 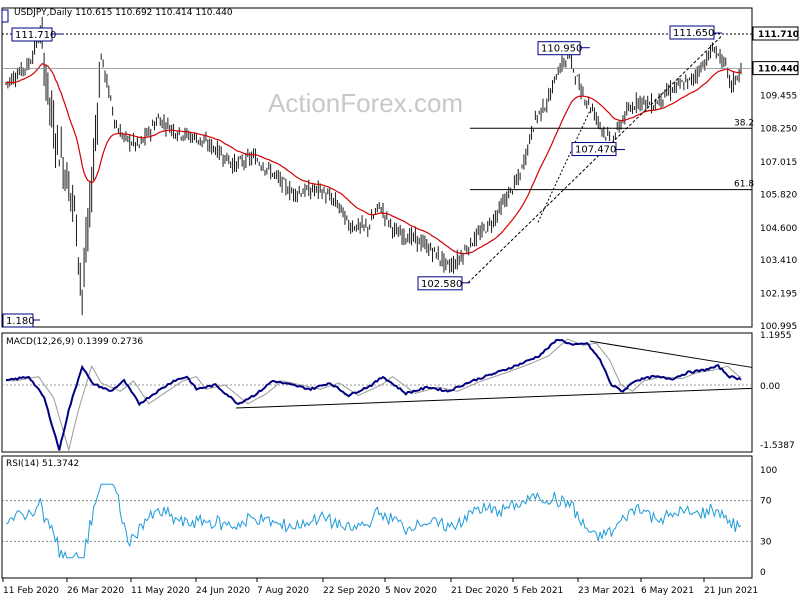 I want to click on price-tick-4: 107.015, so click(x=778, y=163).